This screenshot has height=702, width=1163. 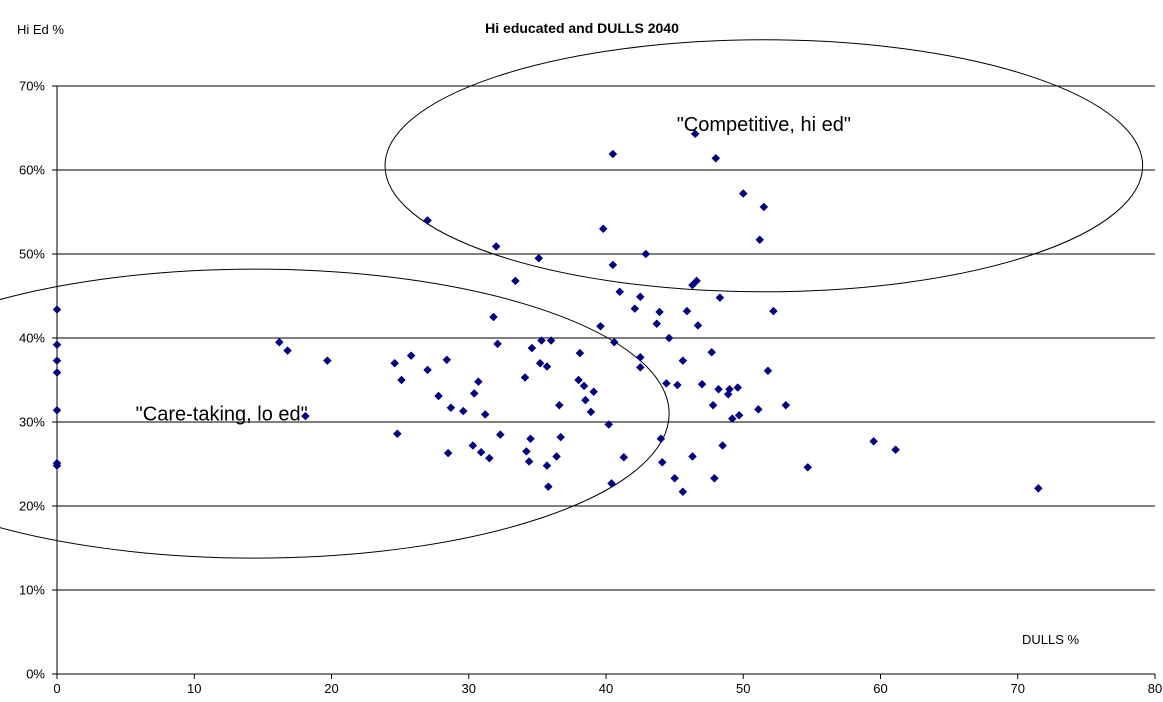 I want to click on y-tick-label: 10%, so click(x=32, y=590).